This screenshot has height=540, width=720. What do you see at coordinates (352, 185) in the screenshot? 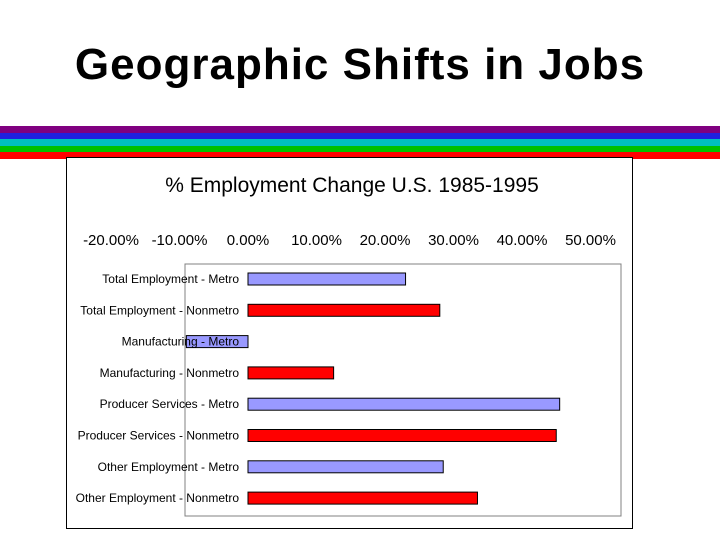
I see `chart-title: % Employment Change U.S. 1985-1995` at bounding box center [352, 185].